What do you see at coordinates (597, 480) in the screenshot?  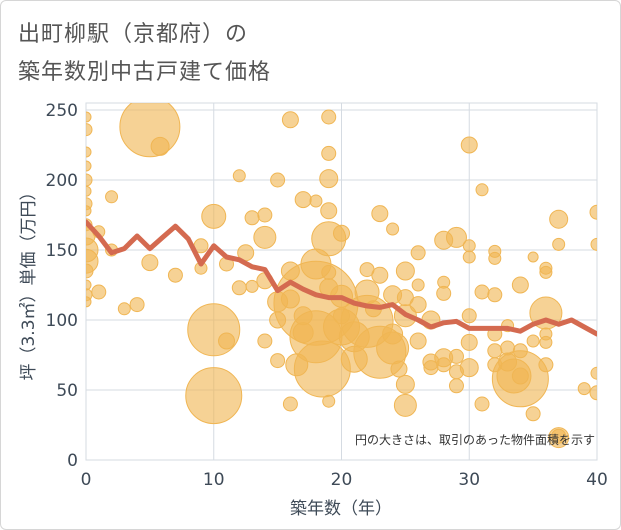 I see `x-tick-label: 40` at bounding box center [597, 480].